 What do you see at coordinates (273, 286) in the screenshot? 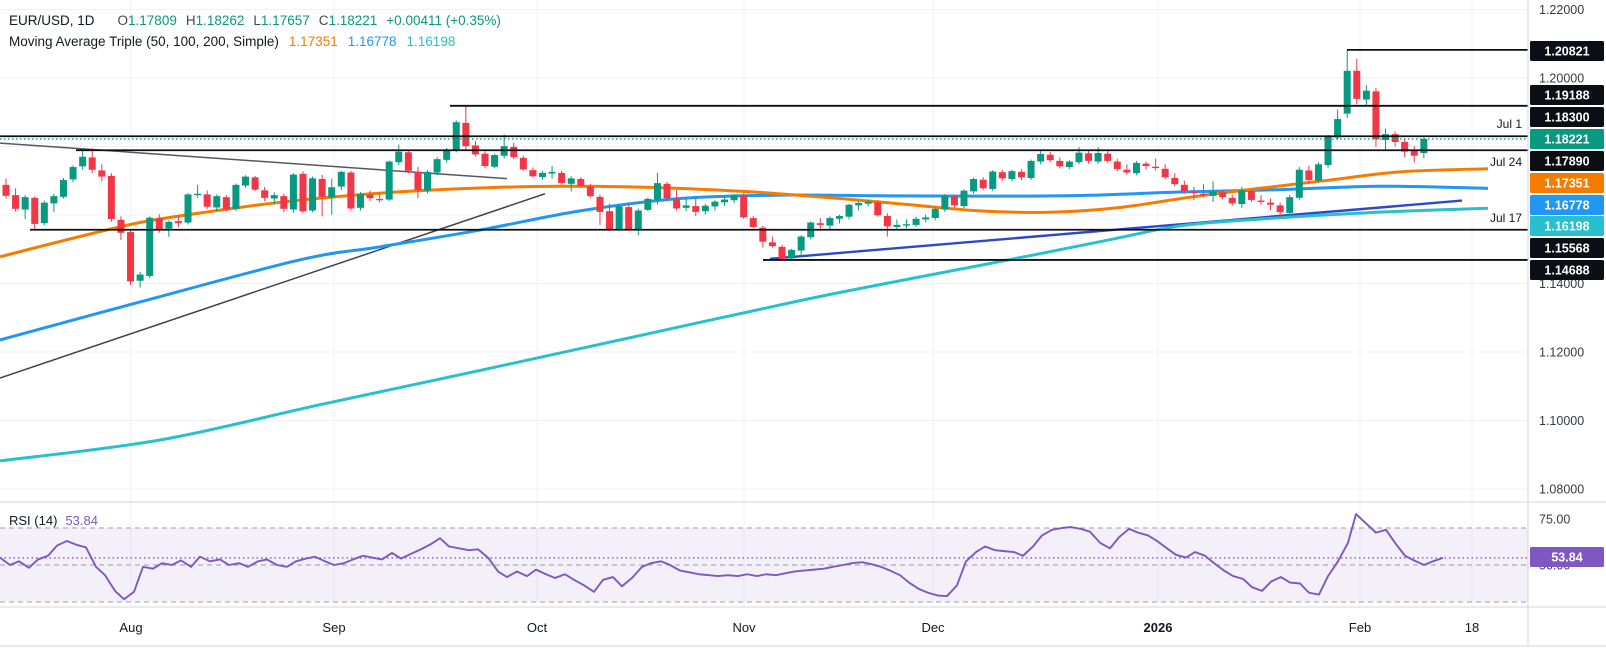
I see `trendline-ascending` at bounding box center [273, 286].